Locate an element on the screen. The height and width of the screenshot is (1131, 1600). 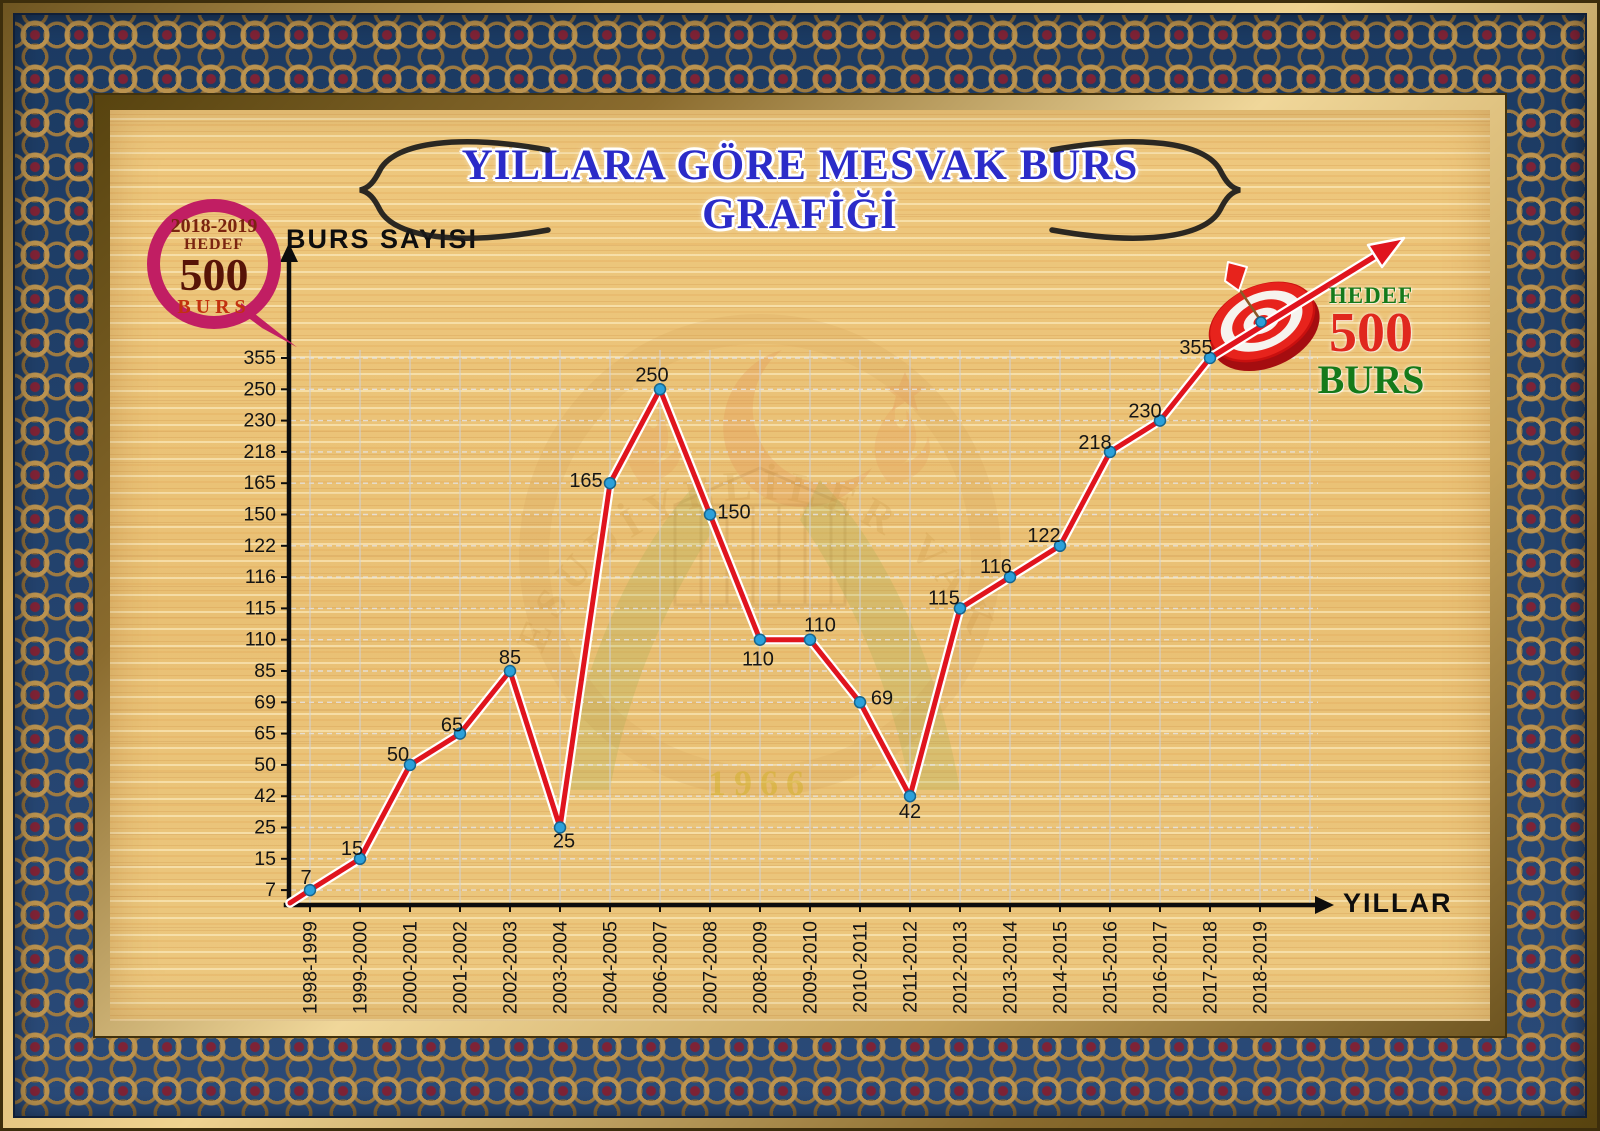
data-point-label: 122 is located at coordinates (1043, 536).